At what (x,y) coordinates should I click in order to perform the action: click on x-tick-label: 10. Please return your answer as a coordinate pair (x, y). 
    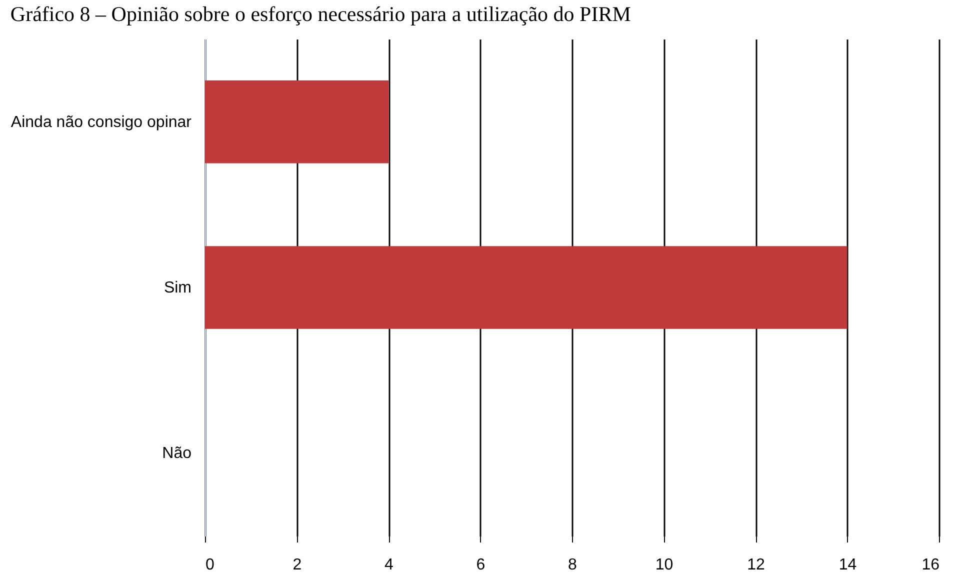
    Looking at the image, I should click on (664, 565).